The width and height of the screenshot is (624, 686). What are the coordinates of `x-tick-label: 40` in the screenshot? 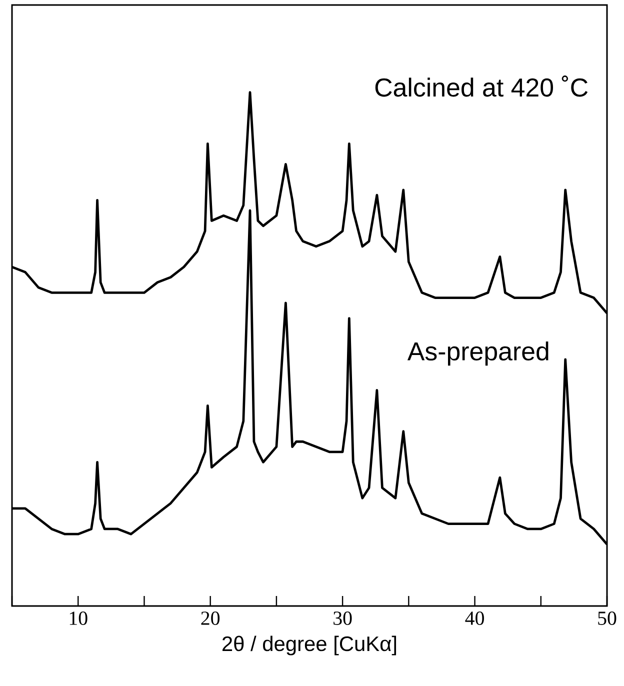 It's located at (474, 618).